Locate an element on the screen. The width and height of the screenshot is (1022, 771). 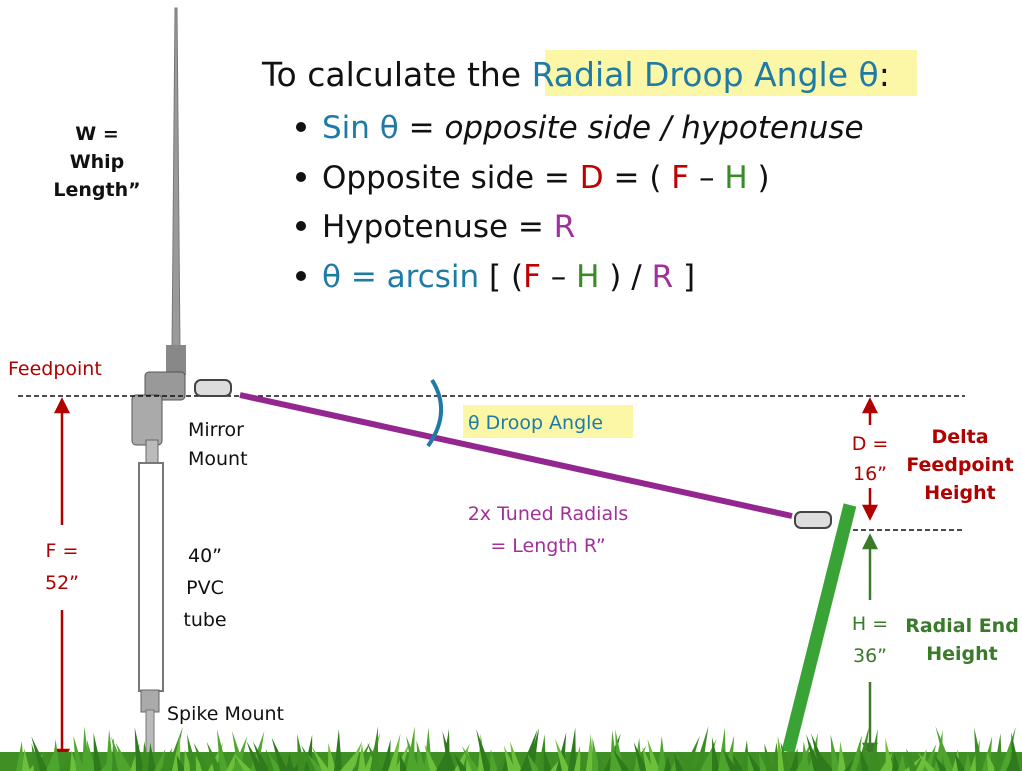
radial is located at coordinates (516, 455).